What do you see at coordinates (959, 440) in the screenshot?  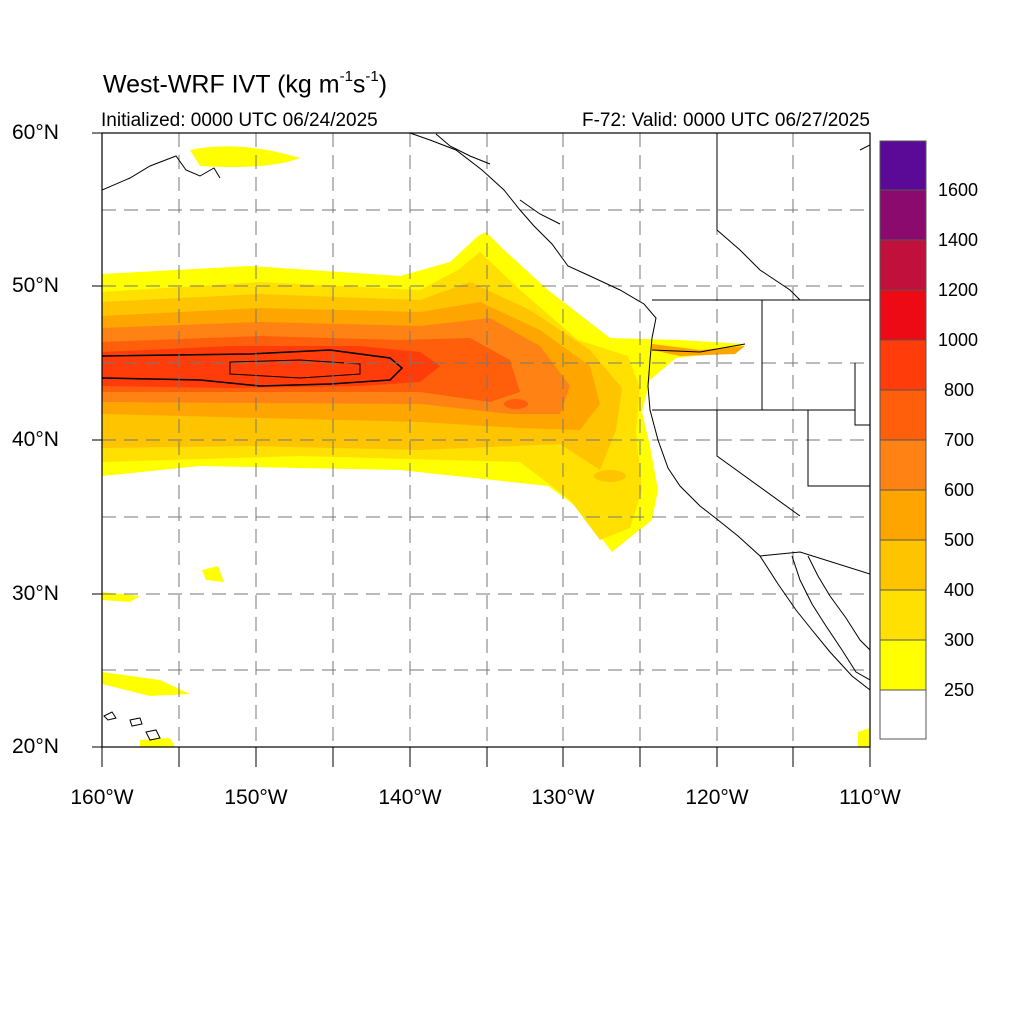 I see `colorbar-label-700: 700` at bounding box center [959, 440].